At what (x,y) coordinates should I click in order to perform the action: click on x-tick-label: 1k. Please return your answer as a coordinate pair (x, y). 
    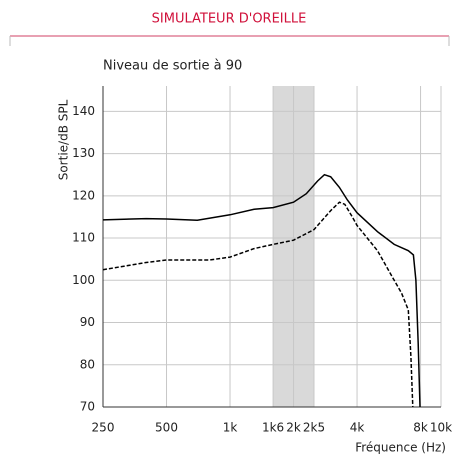
    Looking at the image, I should click on (230, 428).